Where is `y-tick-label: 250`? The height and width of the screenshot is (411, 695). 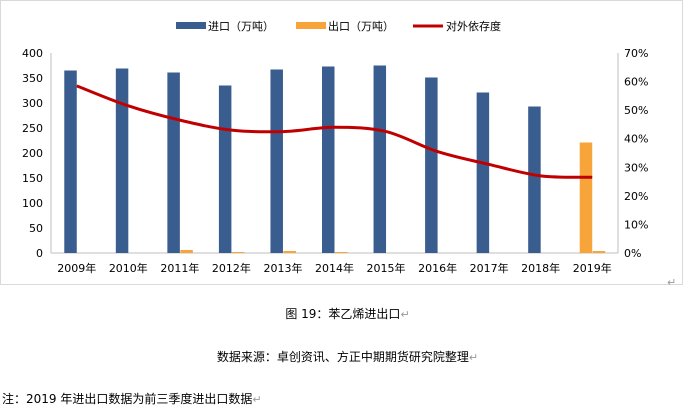
y-tick-label: 250 is located at coordinates (32, 128).